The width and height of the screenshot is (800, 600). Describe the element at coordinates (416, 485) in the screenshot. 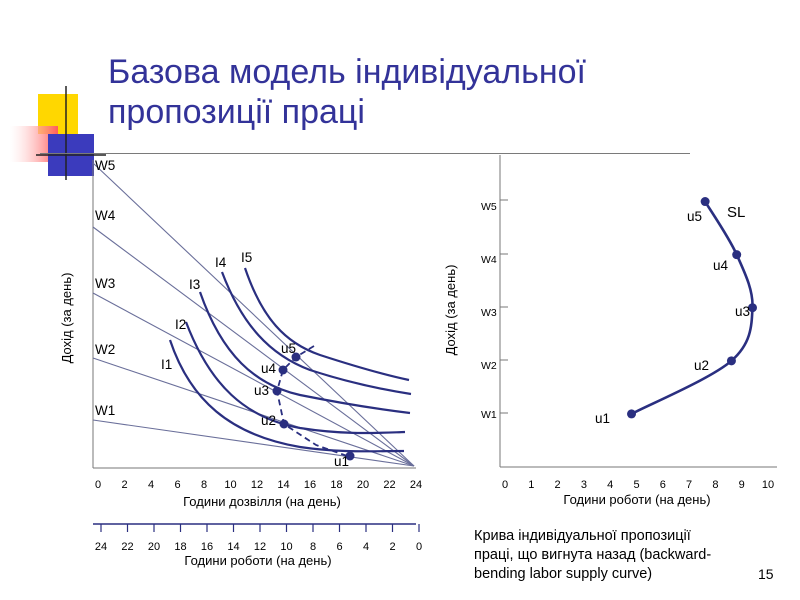

I see `leisure-tick-label-12: 24` at that location.